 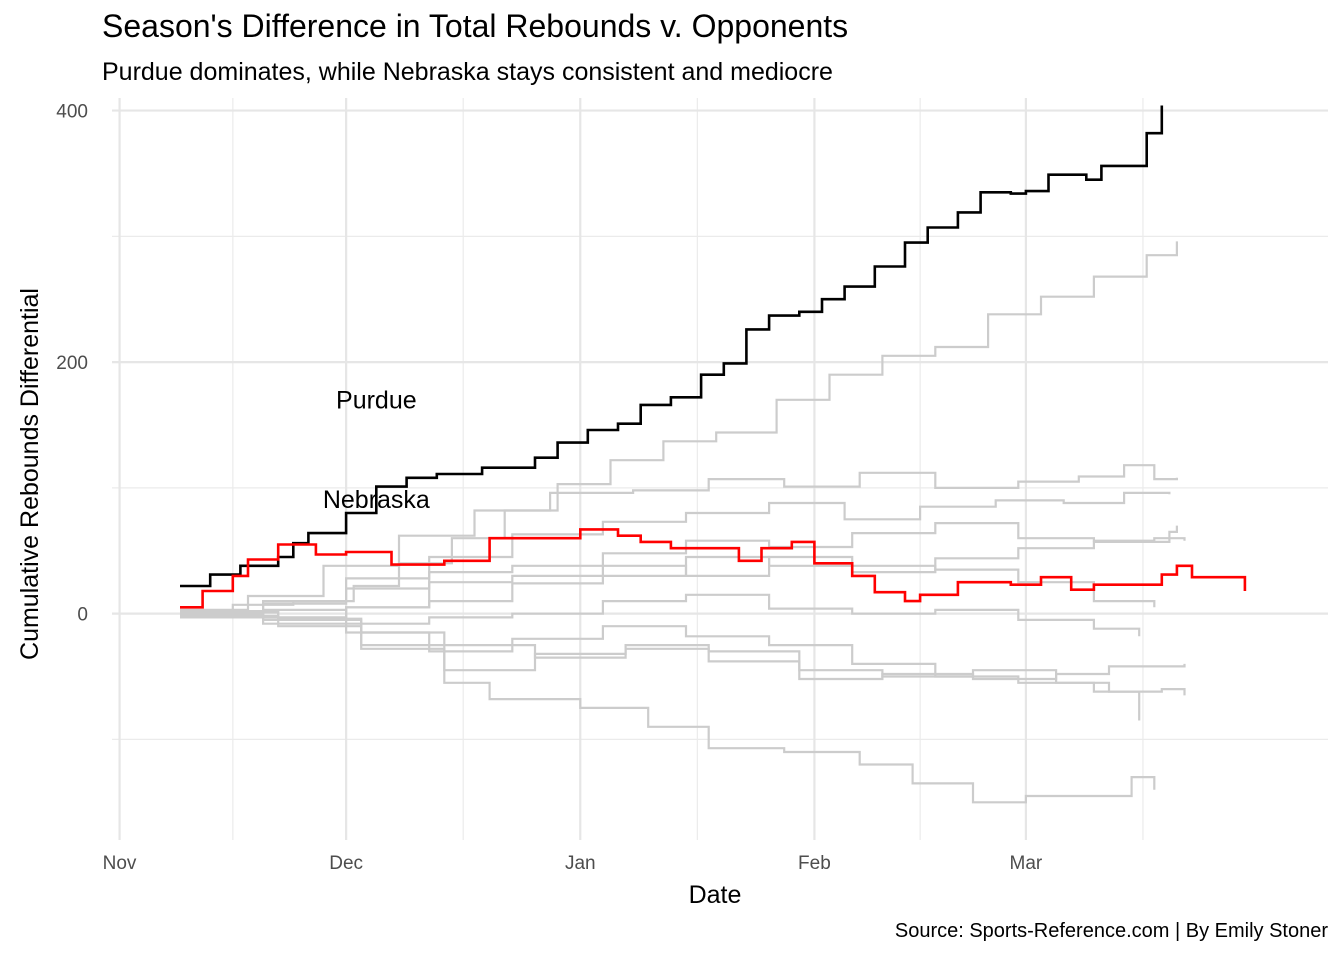 I want to click on x-tick-label: Jan, so click(x=580, y=863).